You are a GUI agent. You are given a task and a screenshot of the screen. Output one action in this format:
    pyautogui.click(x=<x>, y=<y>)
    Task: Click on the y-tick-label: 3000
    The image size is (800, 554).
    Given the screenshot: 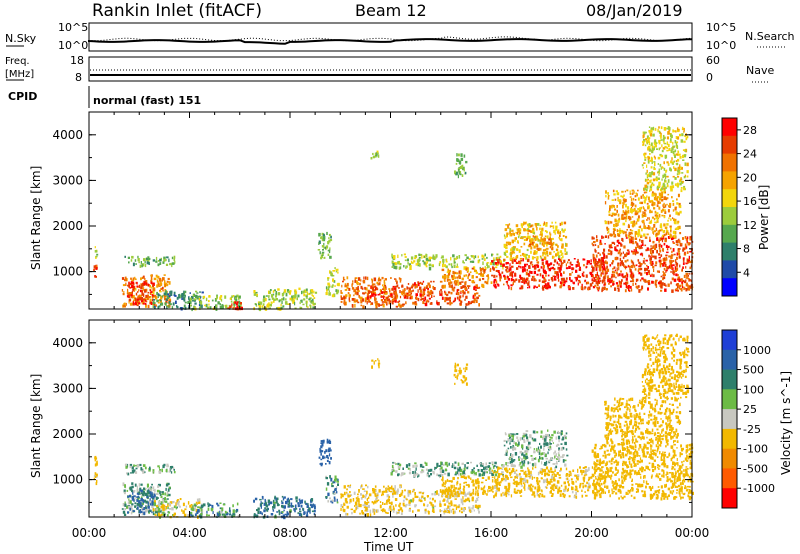 What is the action you would take?
    pyautogui.click(x=67, y=180)
    